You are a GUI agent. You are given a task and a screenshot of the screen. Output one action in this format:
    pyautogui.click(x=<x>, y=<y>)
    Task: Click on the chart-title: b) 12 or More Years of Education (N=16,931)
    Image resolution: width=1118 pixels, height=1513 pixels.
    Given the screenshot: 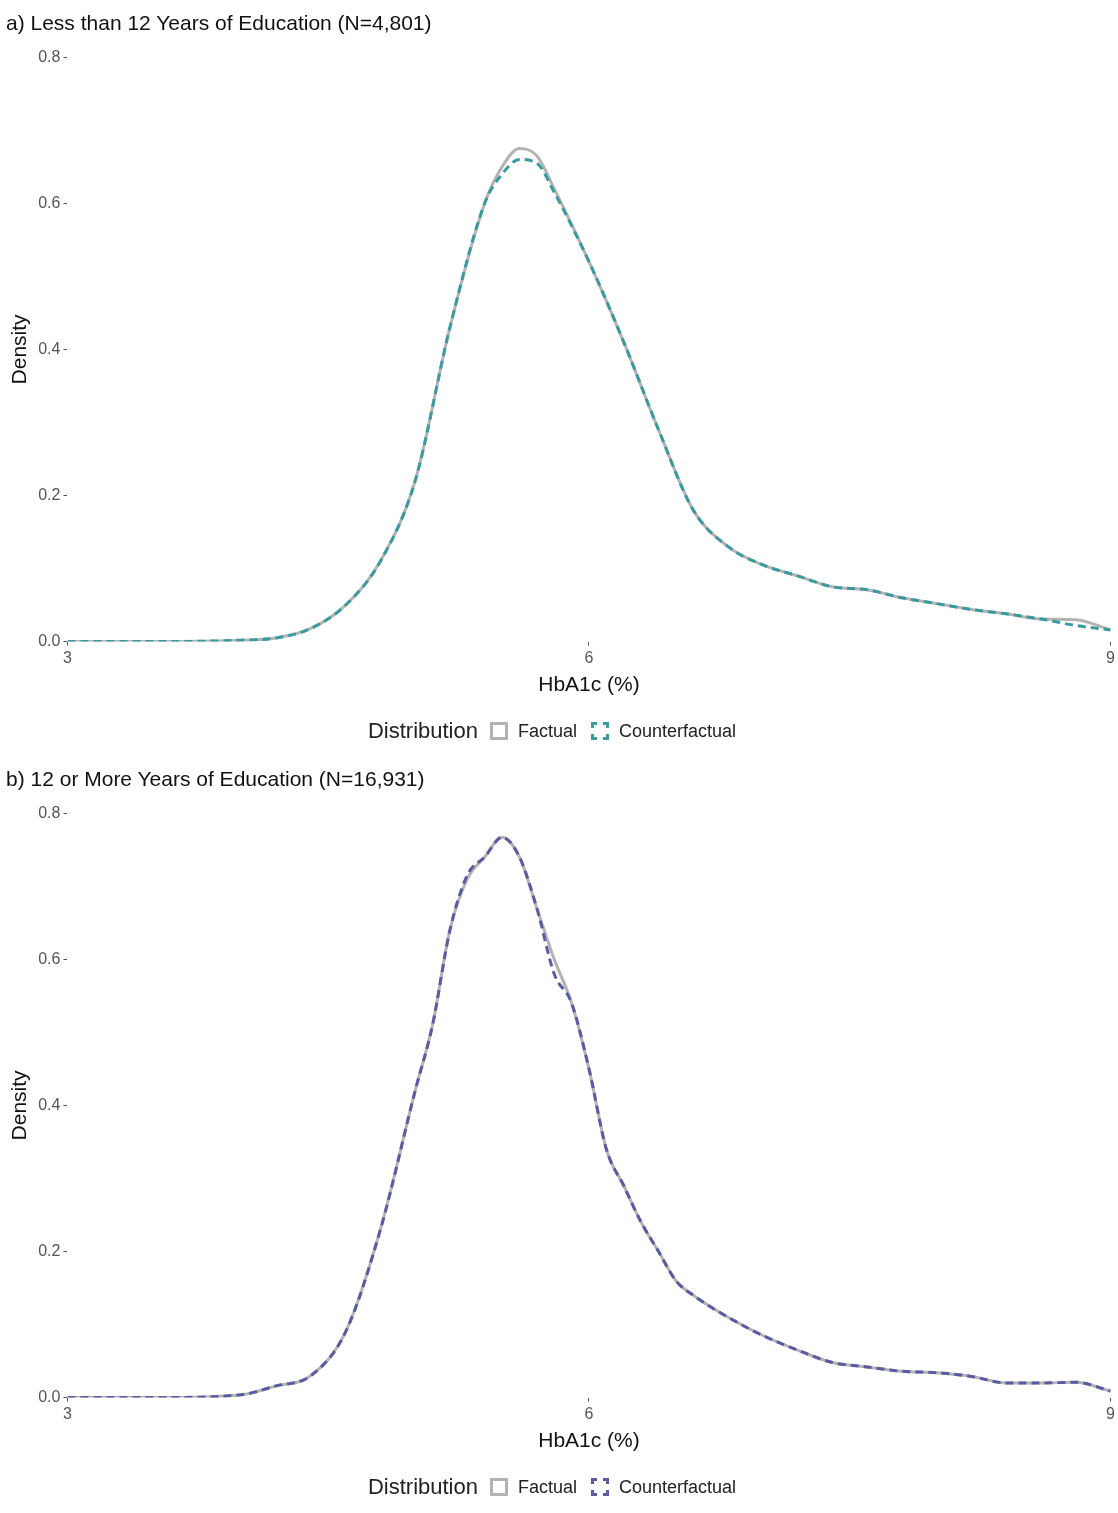 What is the action you would take?
    pyautogui.click(x=215, y=779)
    